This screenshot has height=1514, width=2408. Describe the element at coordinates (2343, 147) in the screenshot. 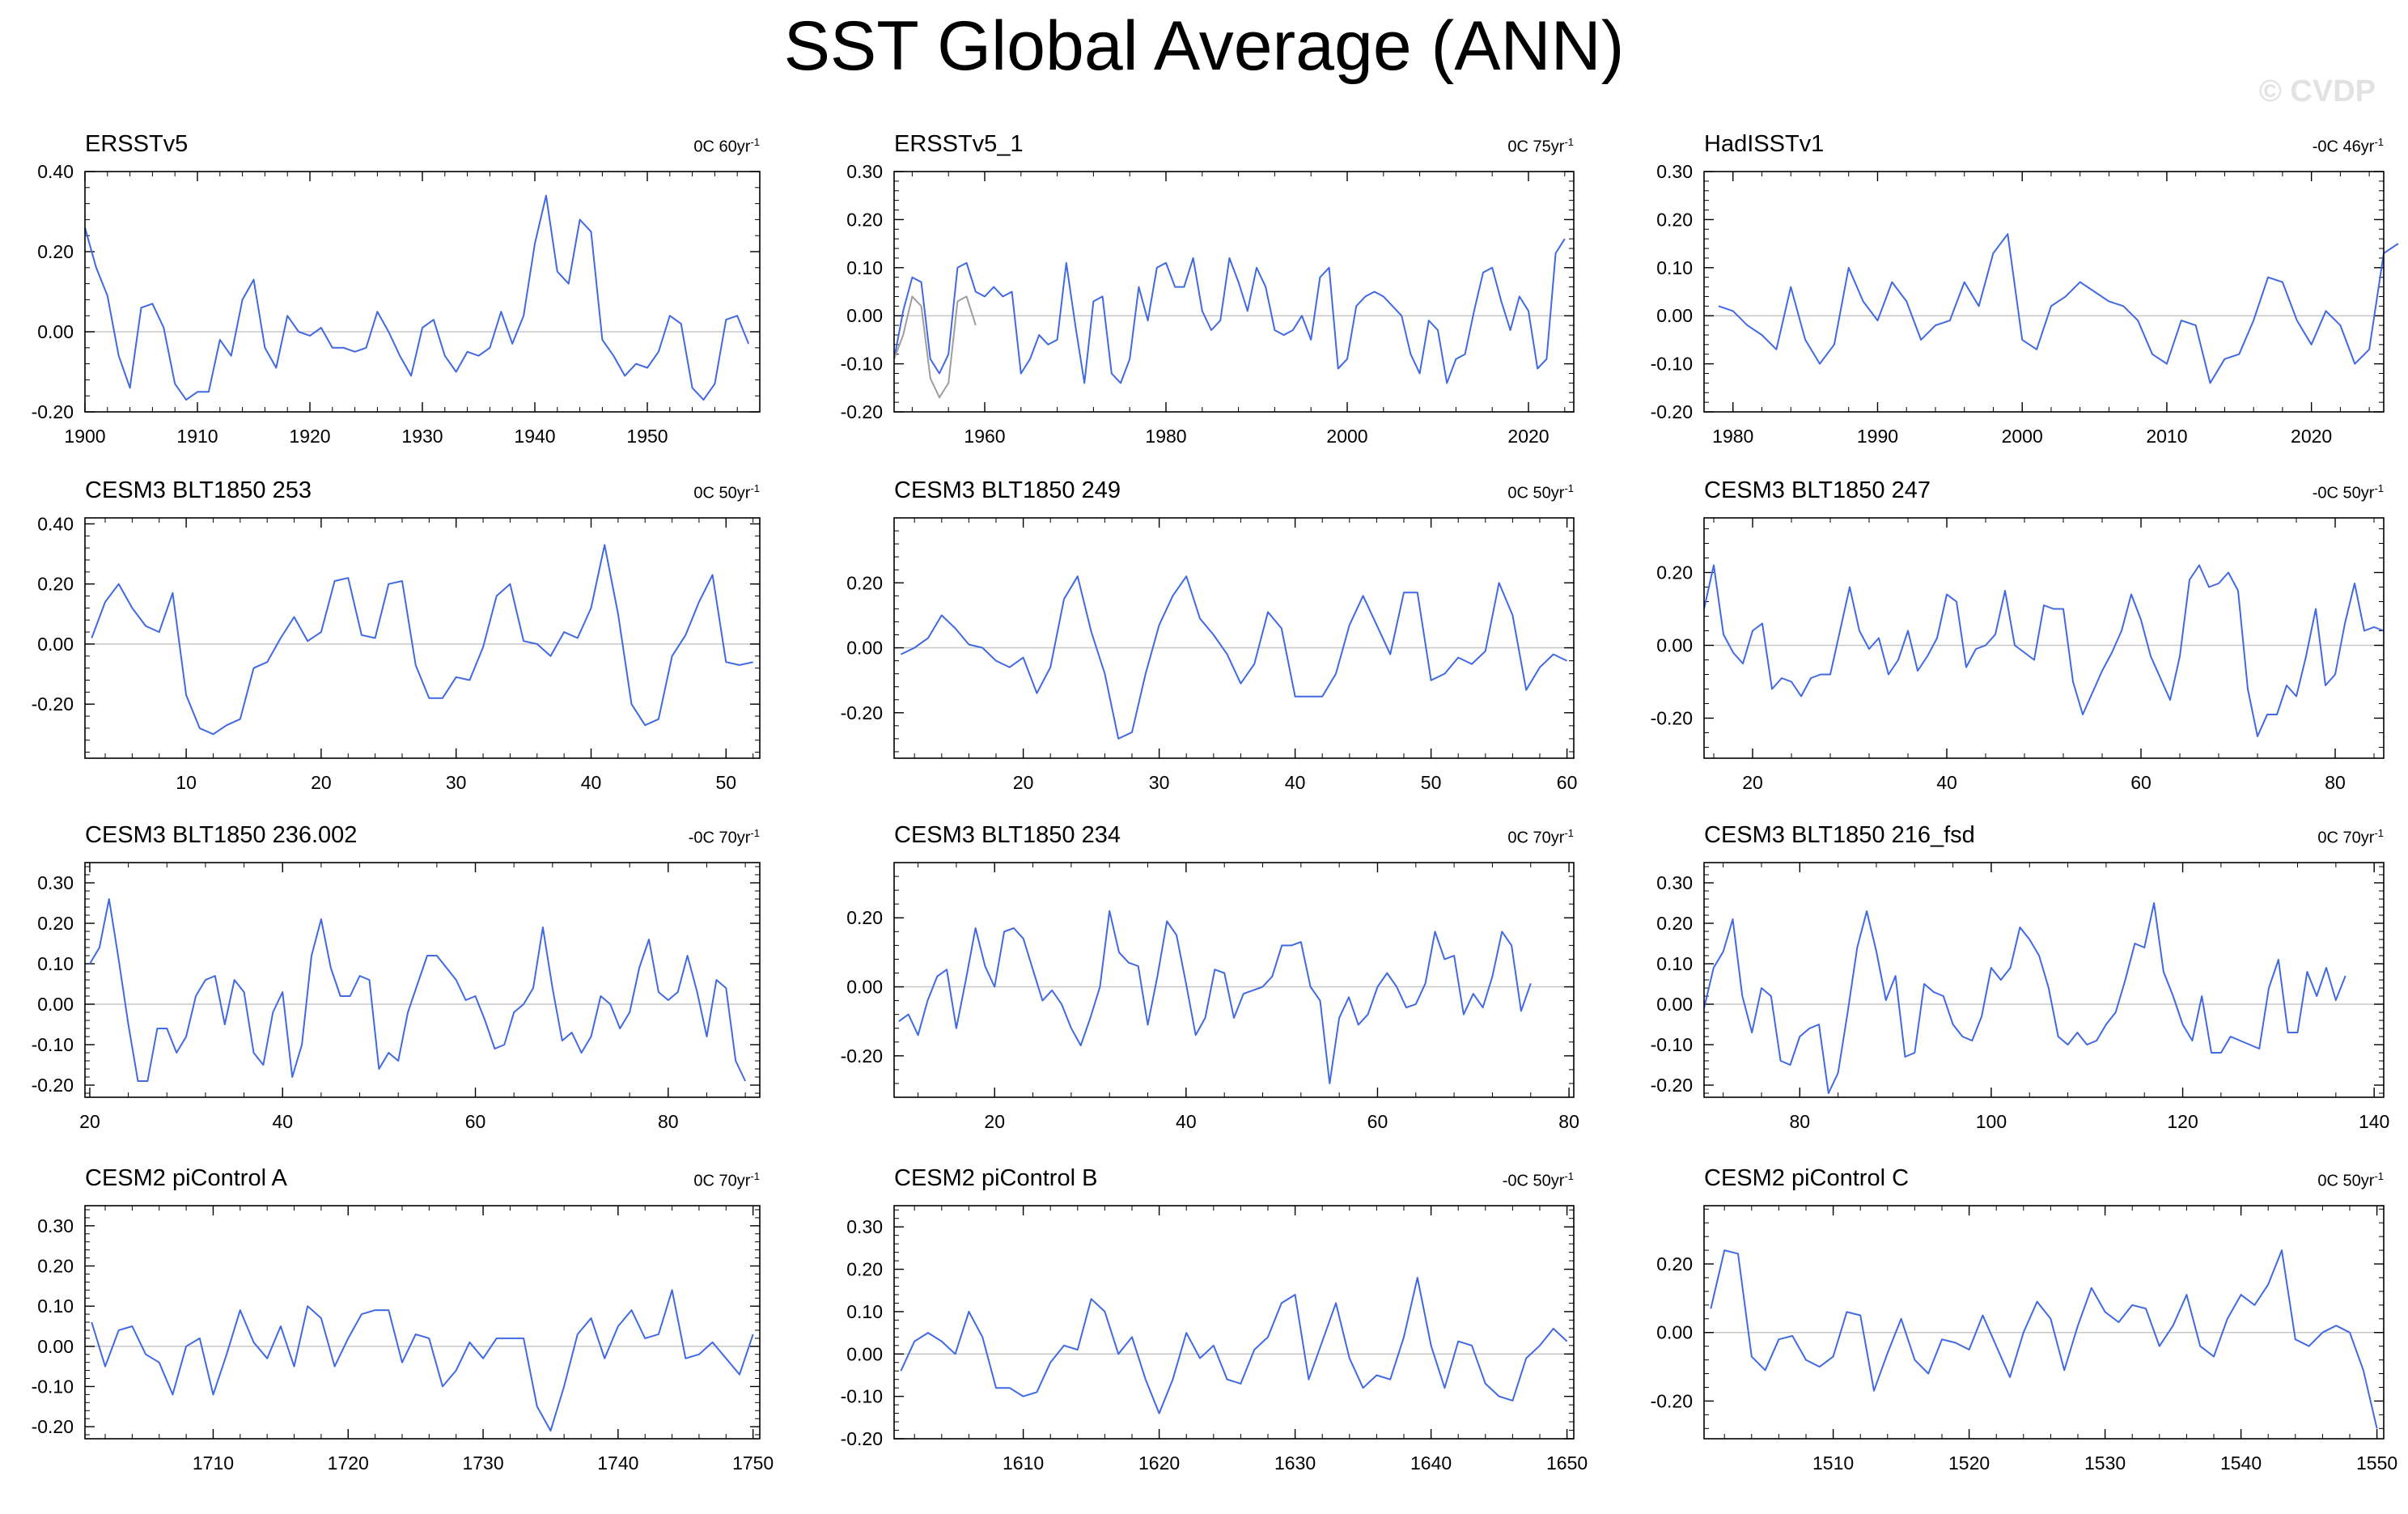

I see `trend-text: -0C 46yr` at that location.